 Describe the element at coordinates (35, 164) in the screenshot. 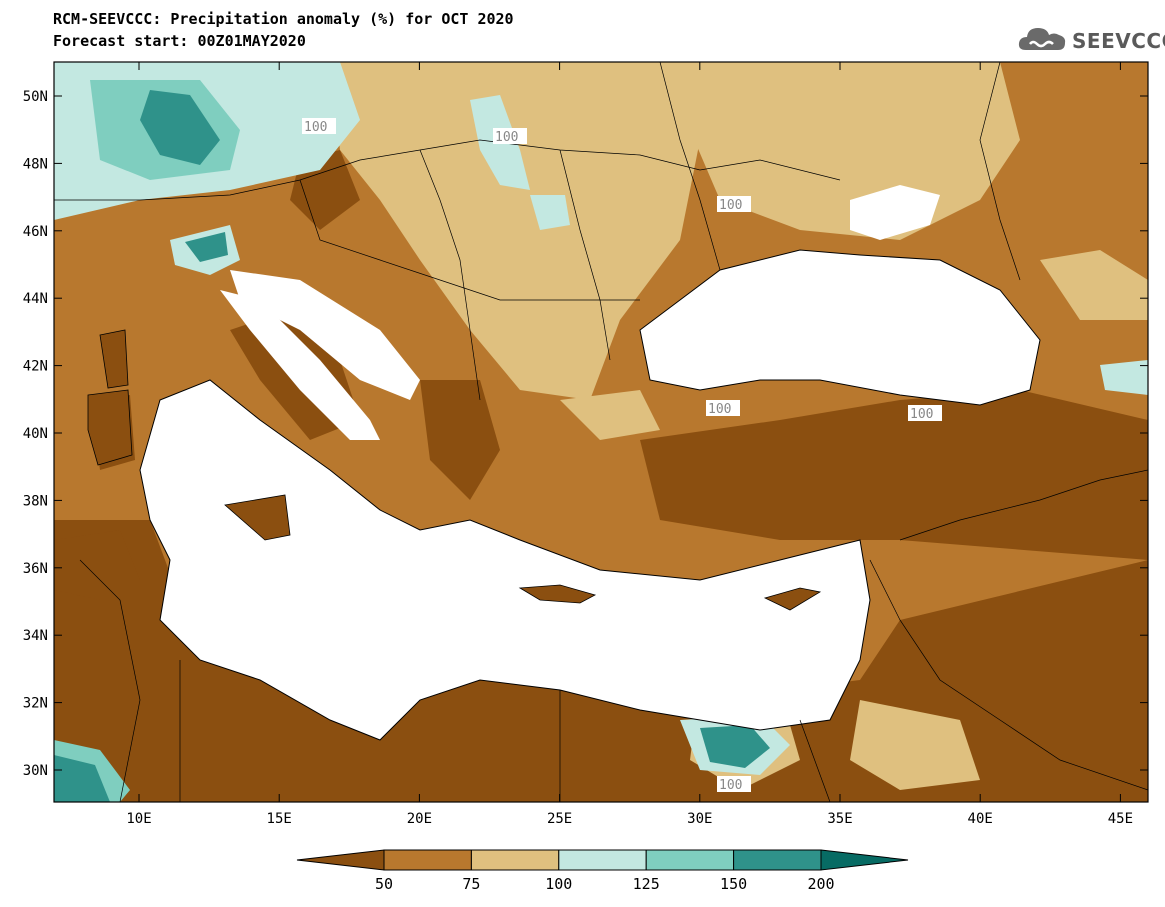

I see `lat-tick-label: 48N` at that location.